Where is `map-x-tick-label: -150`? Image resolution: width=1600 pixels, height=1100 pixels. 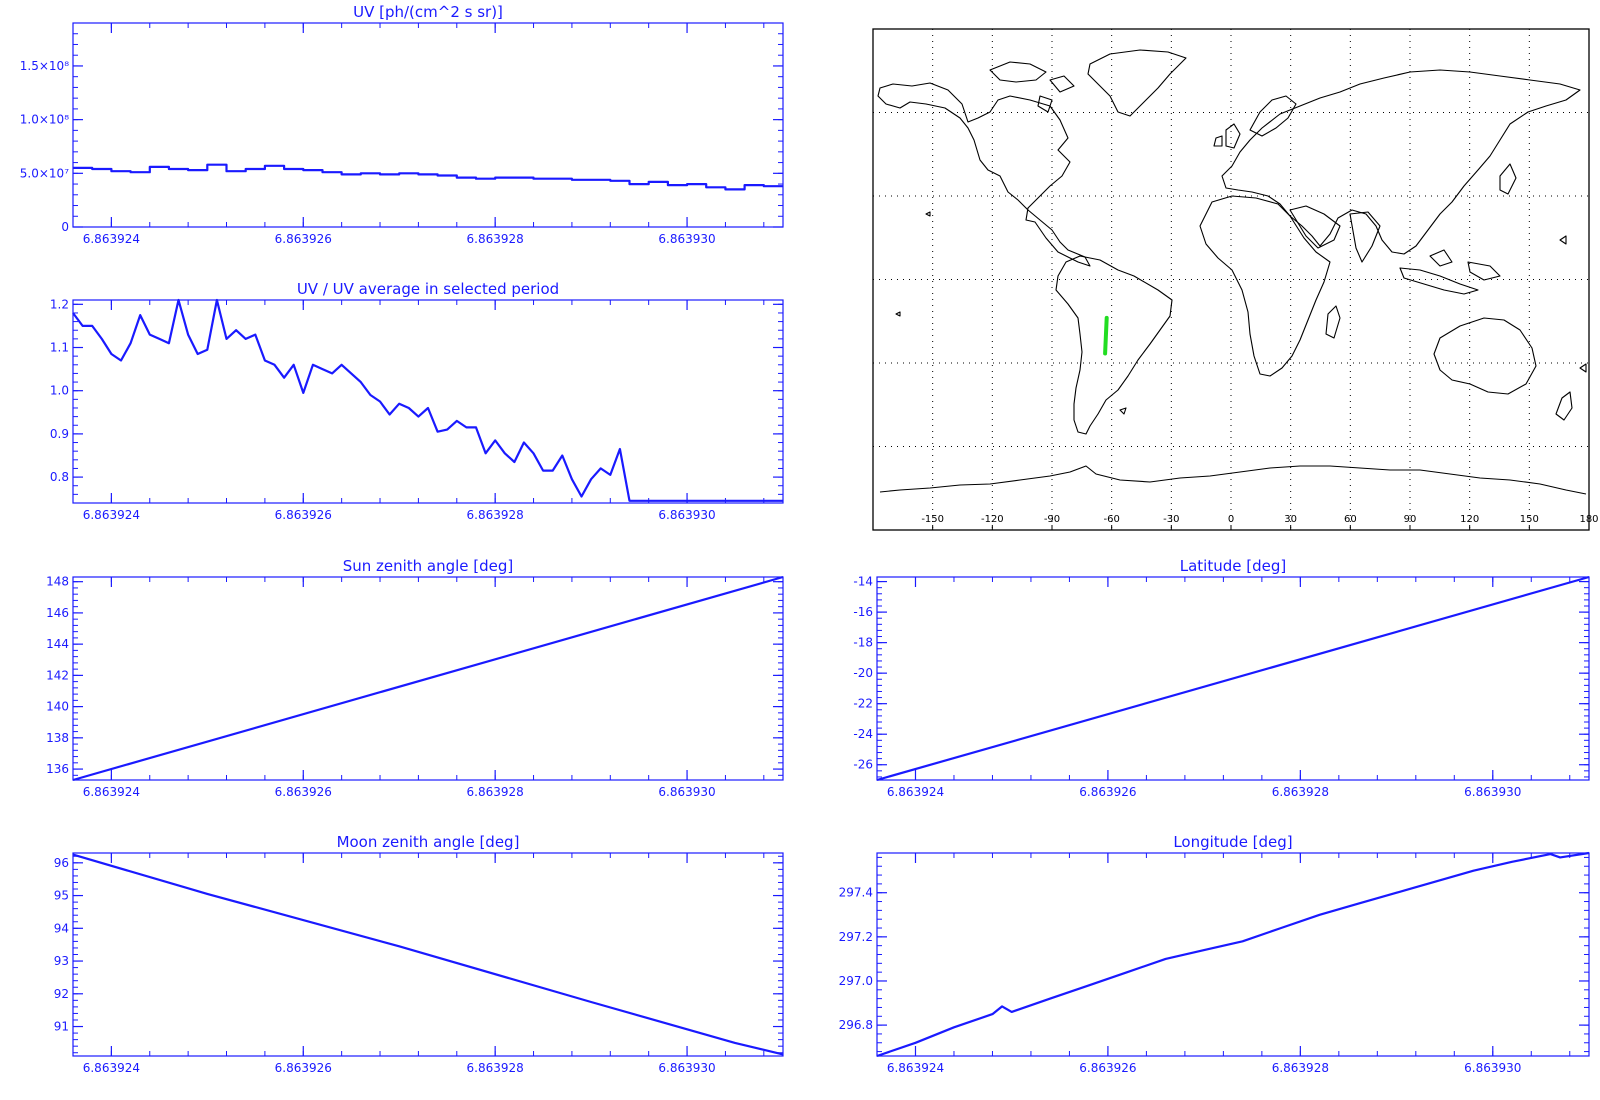 map-x-tick-label: -150 is located at coordinates (932, 519).